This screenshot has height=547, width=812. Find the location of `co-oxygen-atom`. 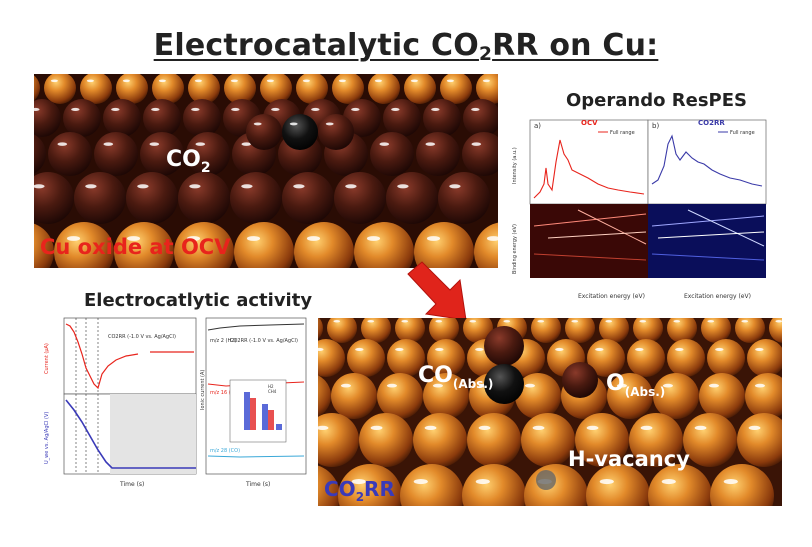

co-oxygen-atom is located at coordinates (504, 346).